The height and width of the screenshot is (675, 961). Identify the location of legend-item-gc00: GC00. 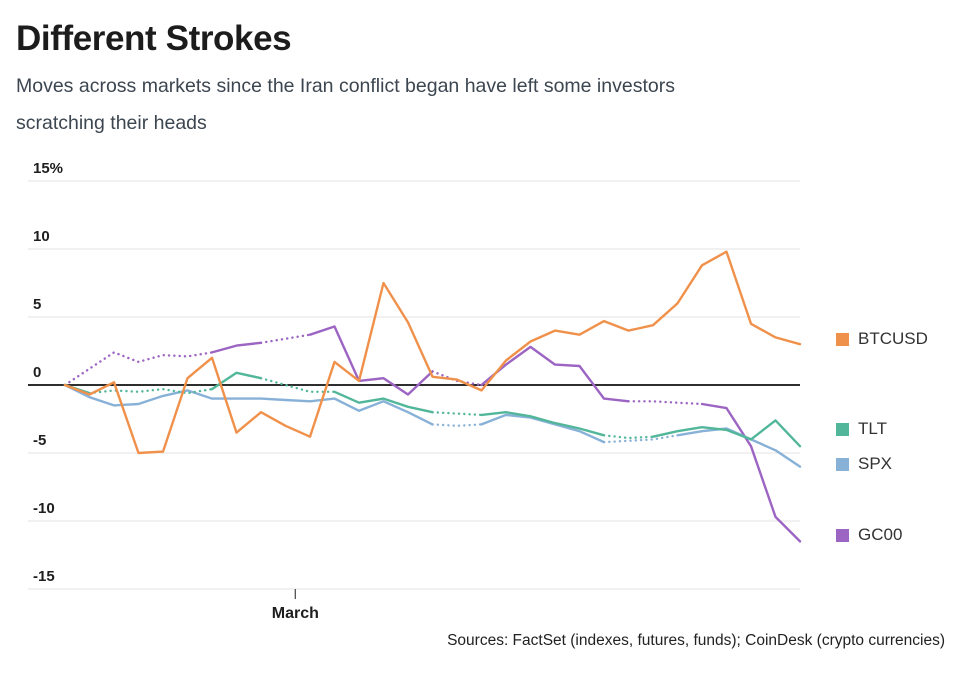
(869, 535).